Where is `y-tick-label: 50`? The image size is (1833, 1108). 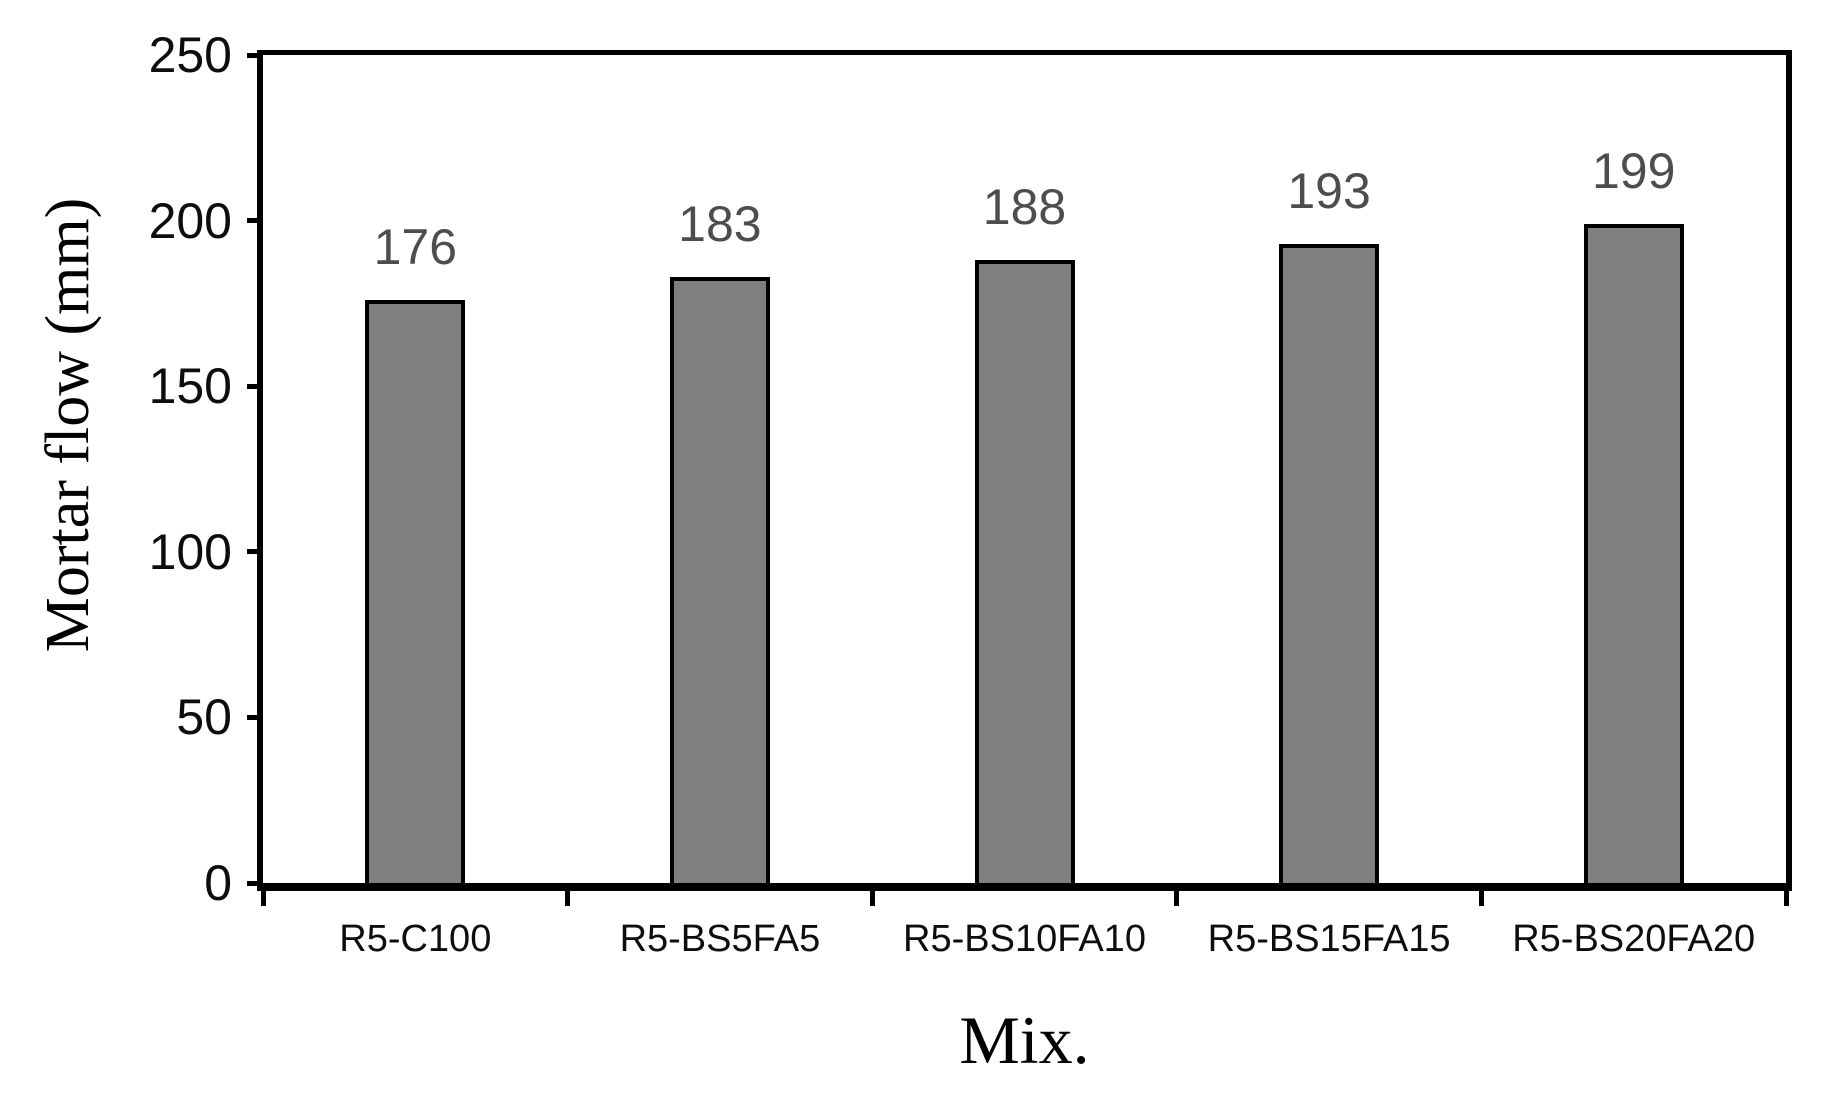
y-tick-label: 50 is located at coordinates (204, 717).